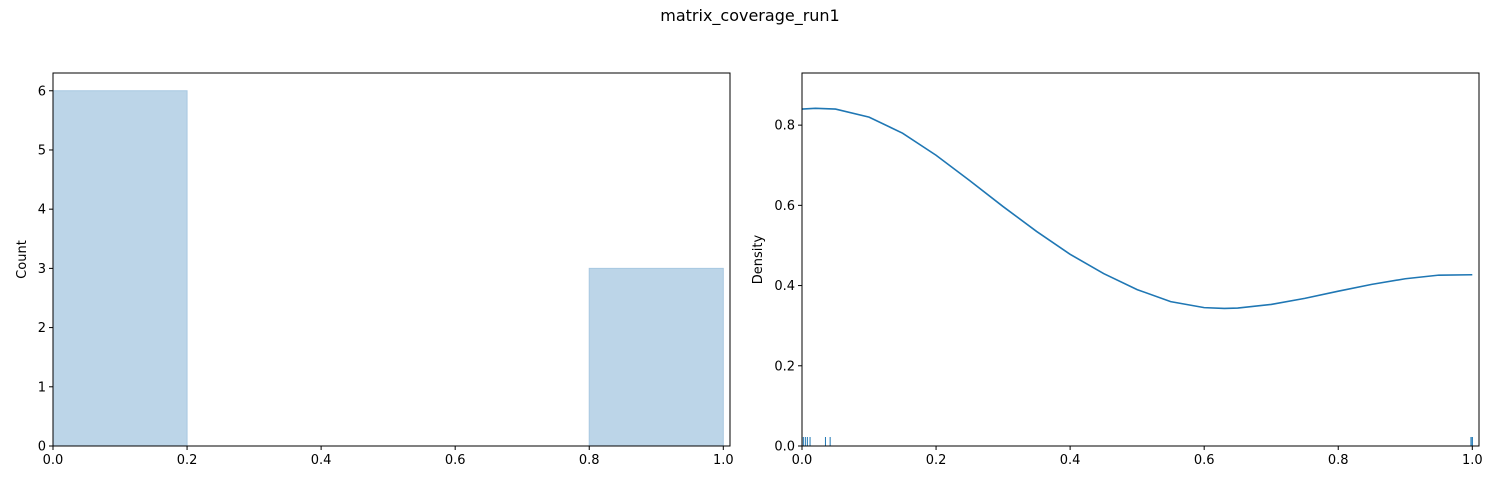 This screenshot has height=500, width=1500. What do you see at coordinates (42, 91) in the screenshot?
I see `y-tick-label: 6` at bounding box center [42, 91].